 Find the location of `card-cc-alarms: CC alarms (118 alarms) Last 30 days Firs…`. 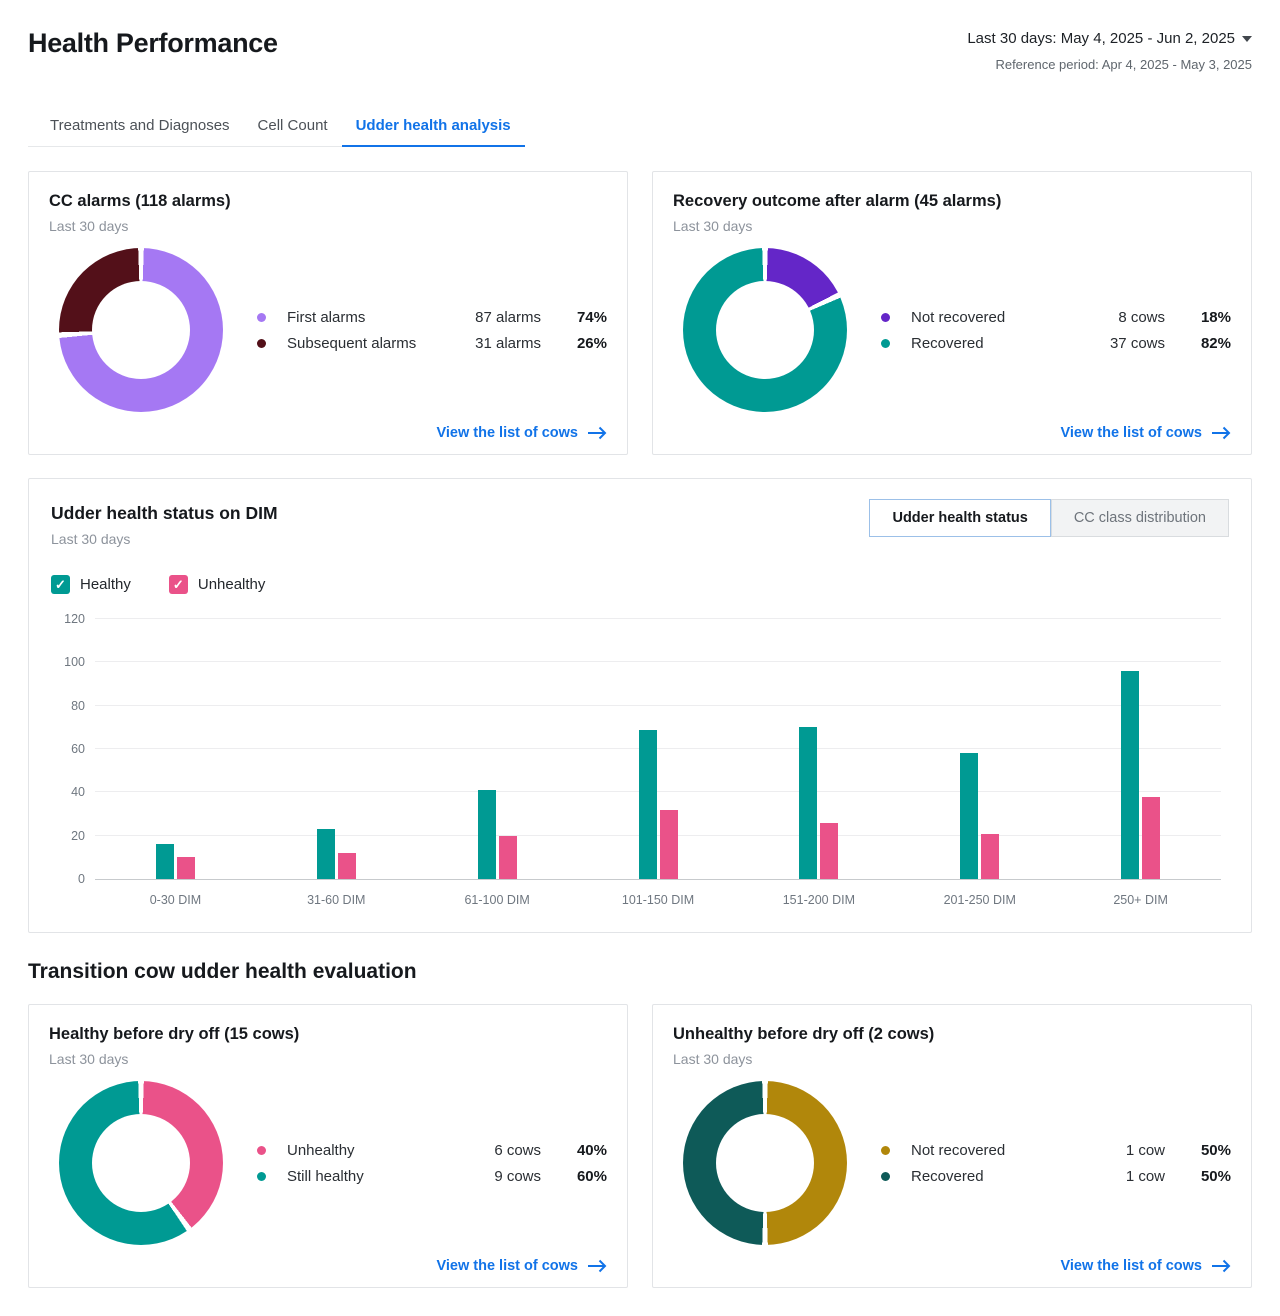

card-cc-alarms: CC alarms (118 alarms) Last 30 days Firs… is located at coordinates (328, 313).